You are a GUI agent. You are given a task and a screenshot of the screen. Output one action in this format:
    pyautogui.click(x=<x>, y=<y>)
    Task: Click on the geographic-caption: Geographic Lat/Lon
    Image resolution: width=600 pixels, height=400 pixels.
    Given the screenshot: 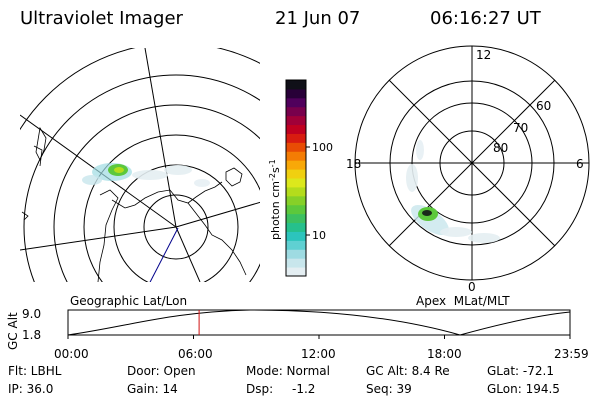 What is the action you would take?
    pyautogui.click(x=129, y=301)
    